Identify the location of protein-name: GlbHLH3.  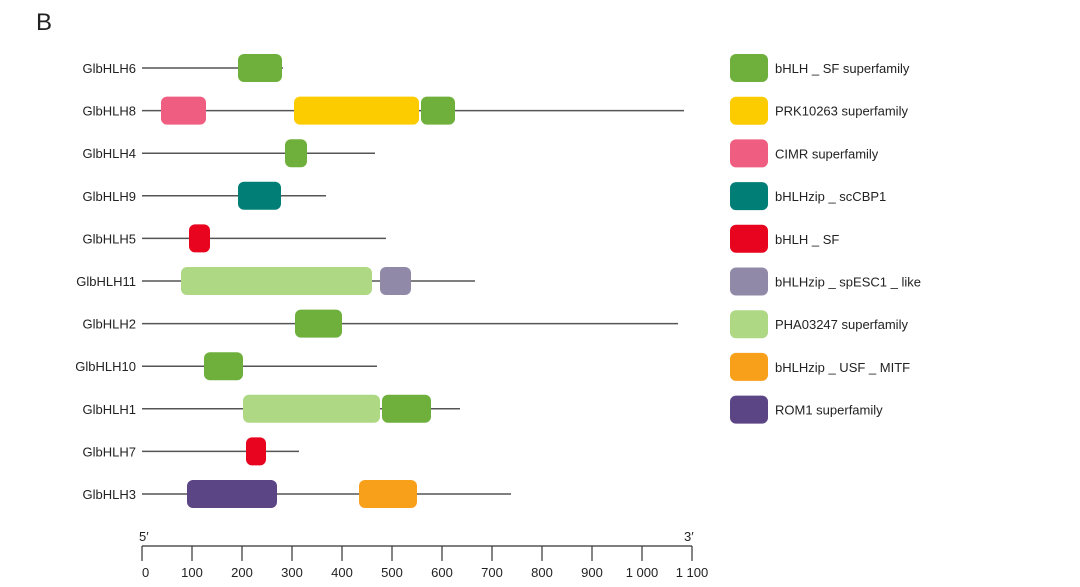
(109, 494).